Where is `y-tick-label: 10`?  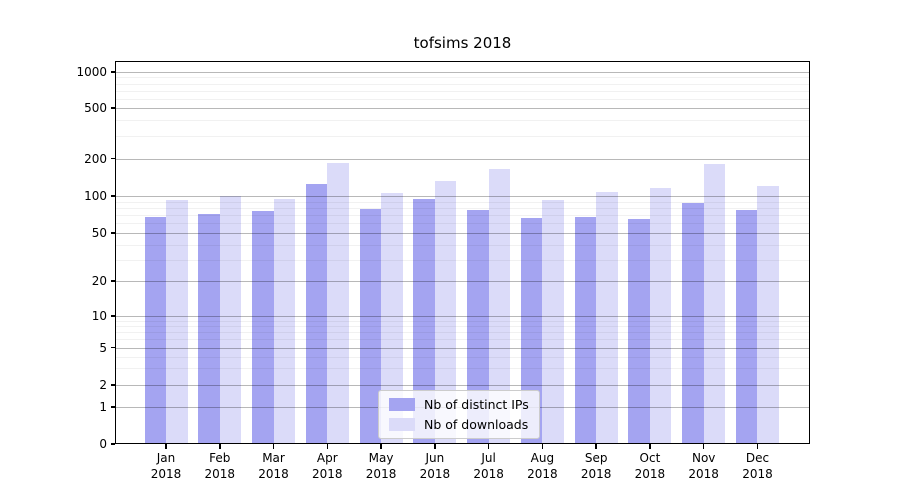
y-tick-label: 10 is located at coordinates (99, 316).